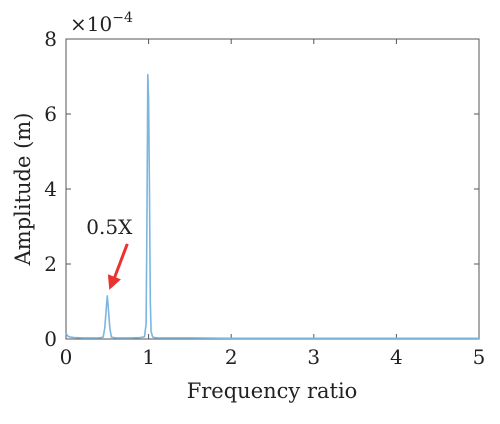 This screenshot has height=424, width=500. I want to click on x-tick-label-3: 3, so click(313, 357).